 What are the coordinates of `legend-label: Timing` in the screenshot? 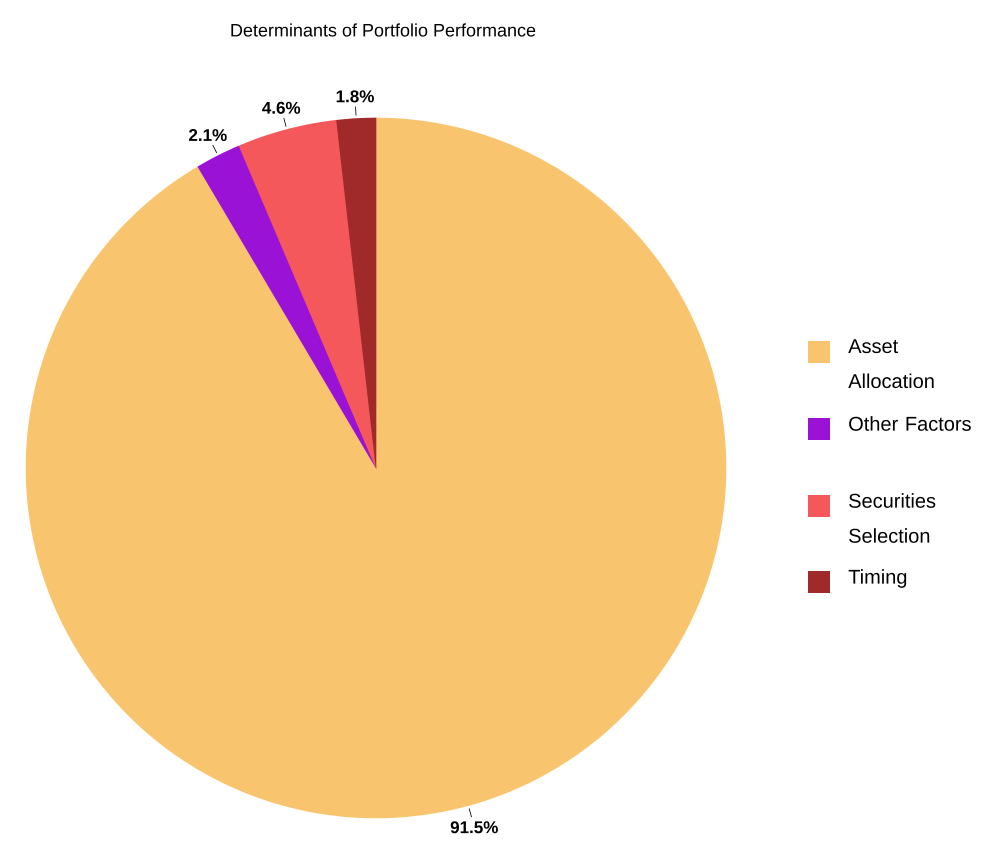 It's located at (877, 578).